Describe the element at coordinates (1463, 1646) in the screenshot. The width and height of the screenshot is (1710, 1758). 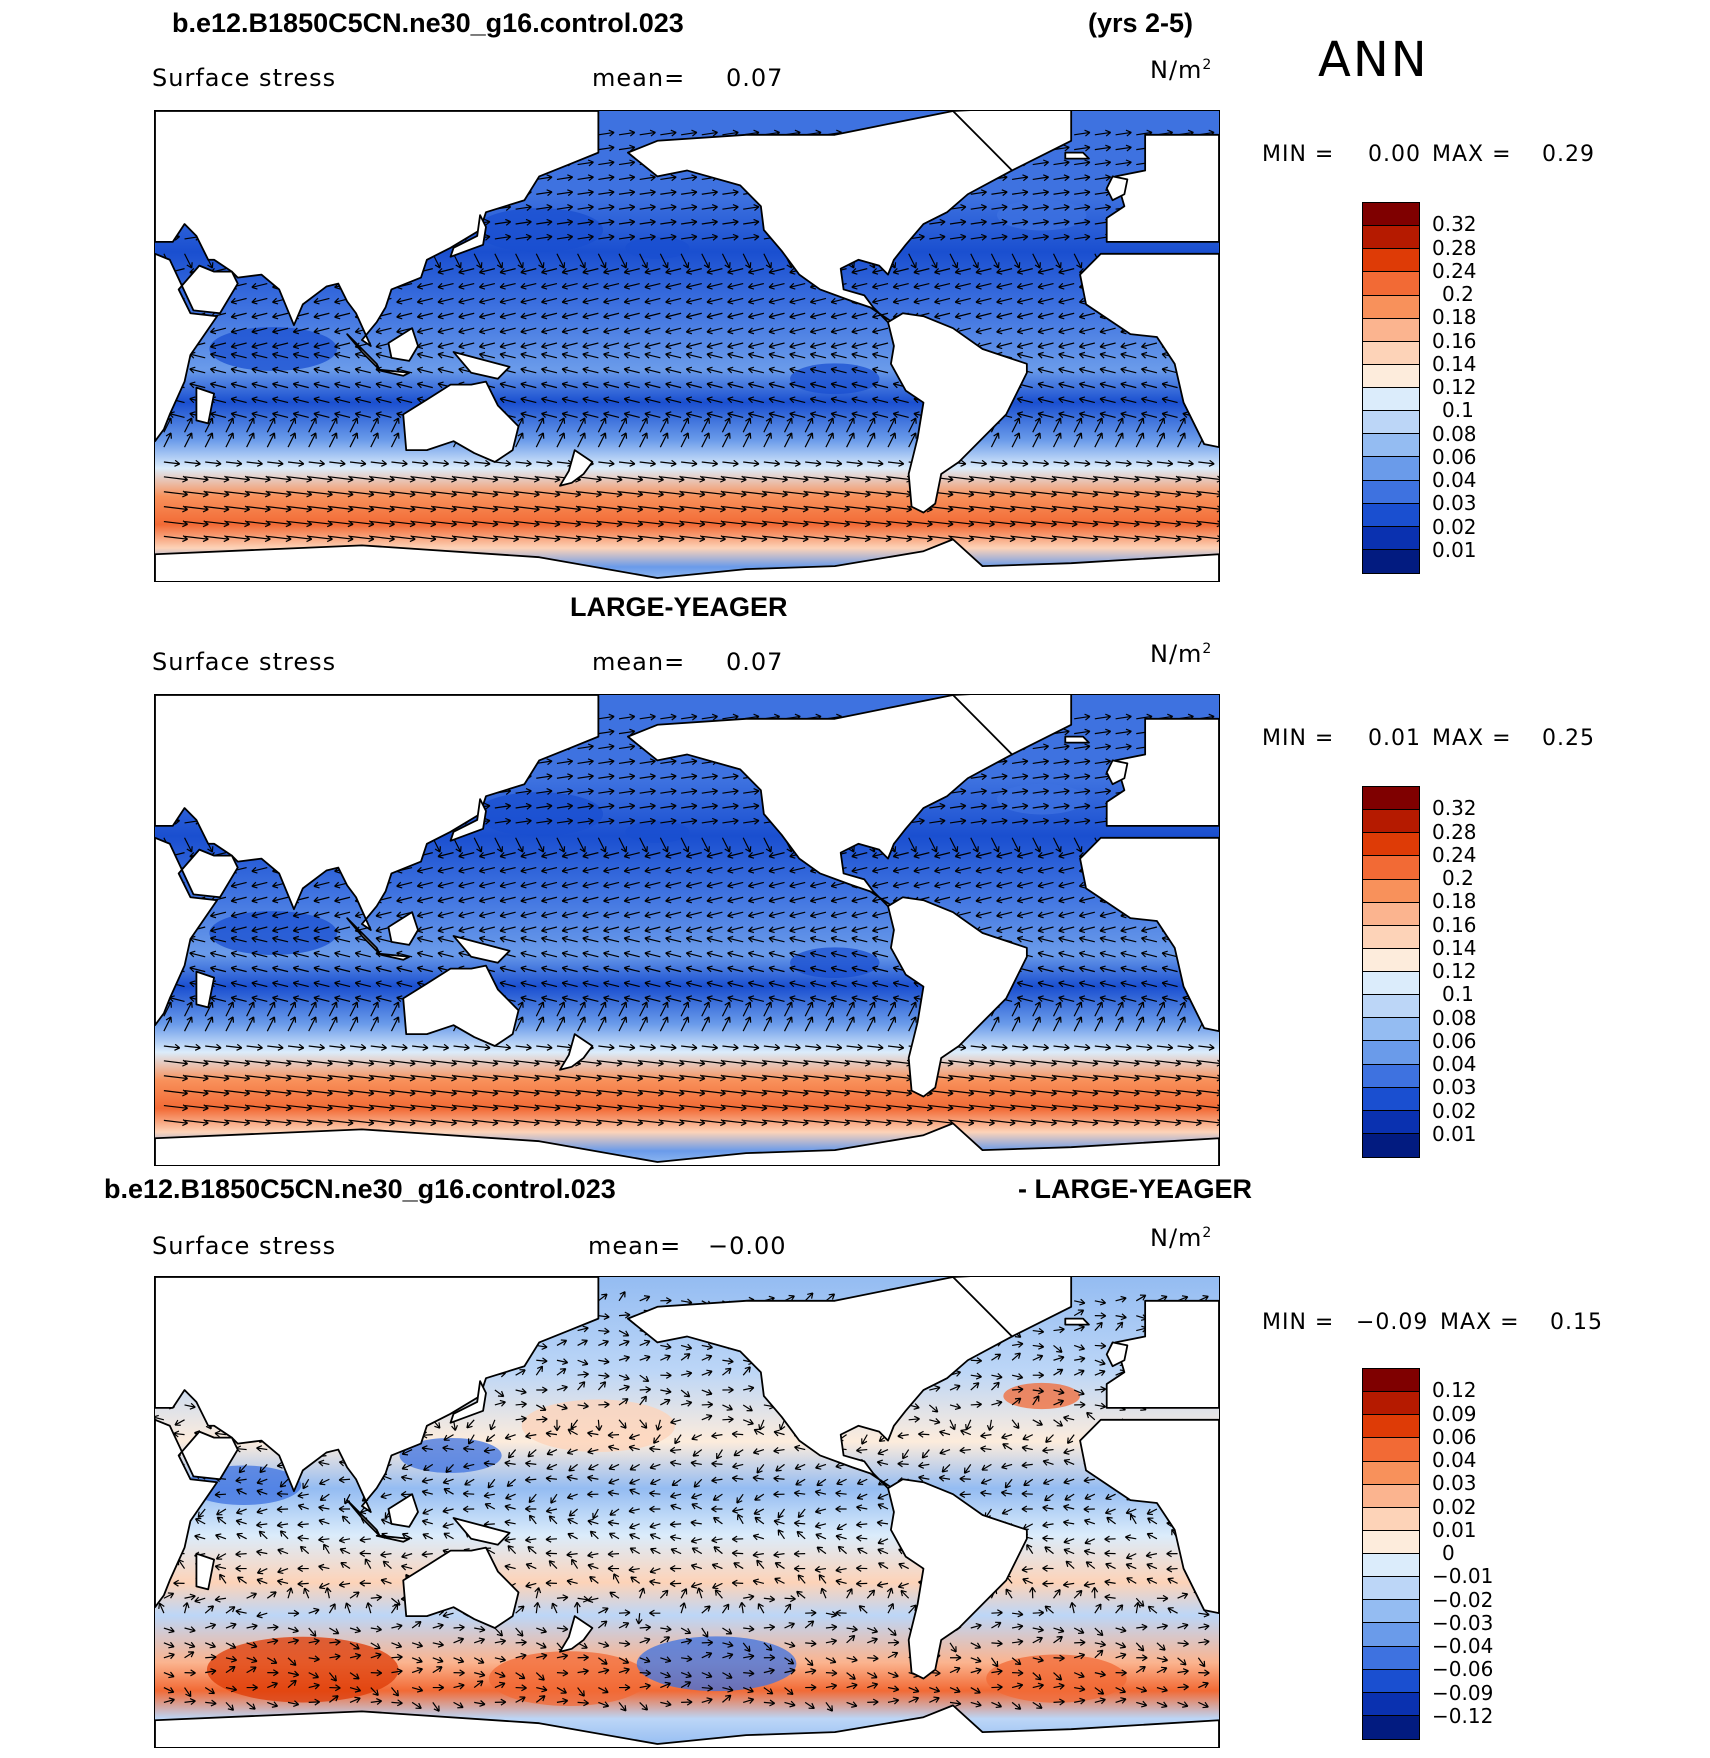
I see `colorbar-tick-label: −0.04` at that location.